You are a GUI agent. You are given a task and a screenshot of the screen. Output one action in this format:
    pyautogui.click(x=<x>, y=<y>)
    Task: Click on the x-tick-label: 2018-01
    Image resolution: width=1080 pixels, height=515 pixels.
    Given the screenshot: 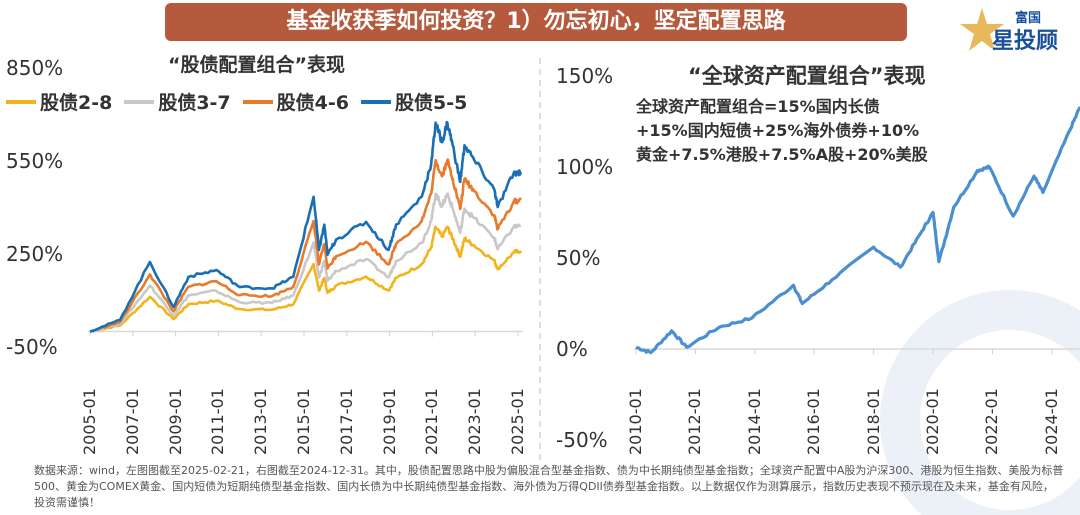 What is the action you would take?
    pyautogui.click(x=873, y=421)
    